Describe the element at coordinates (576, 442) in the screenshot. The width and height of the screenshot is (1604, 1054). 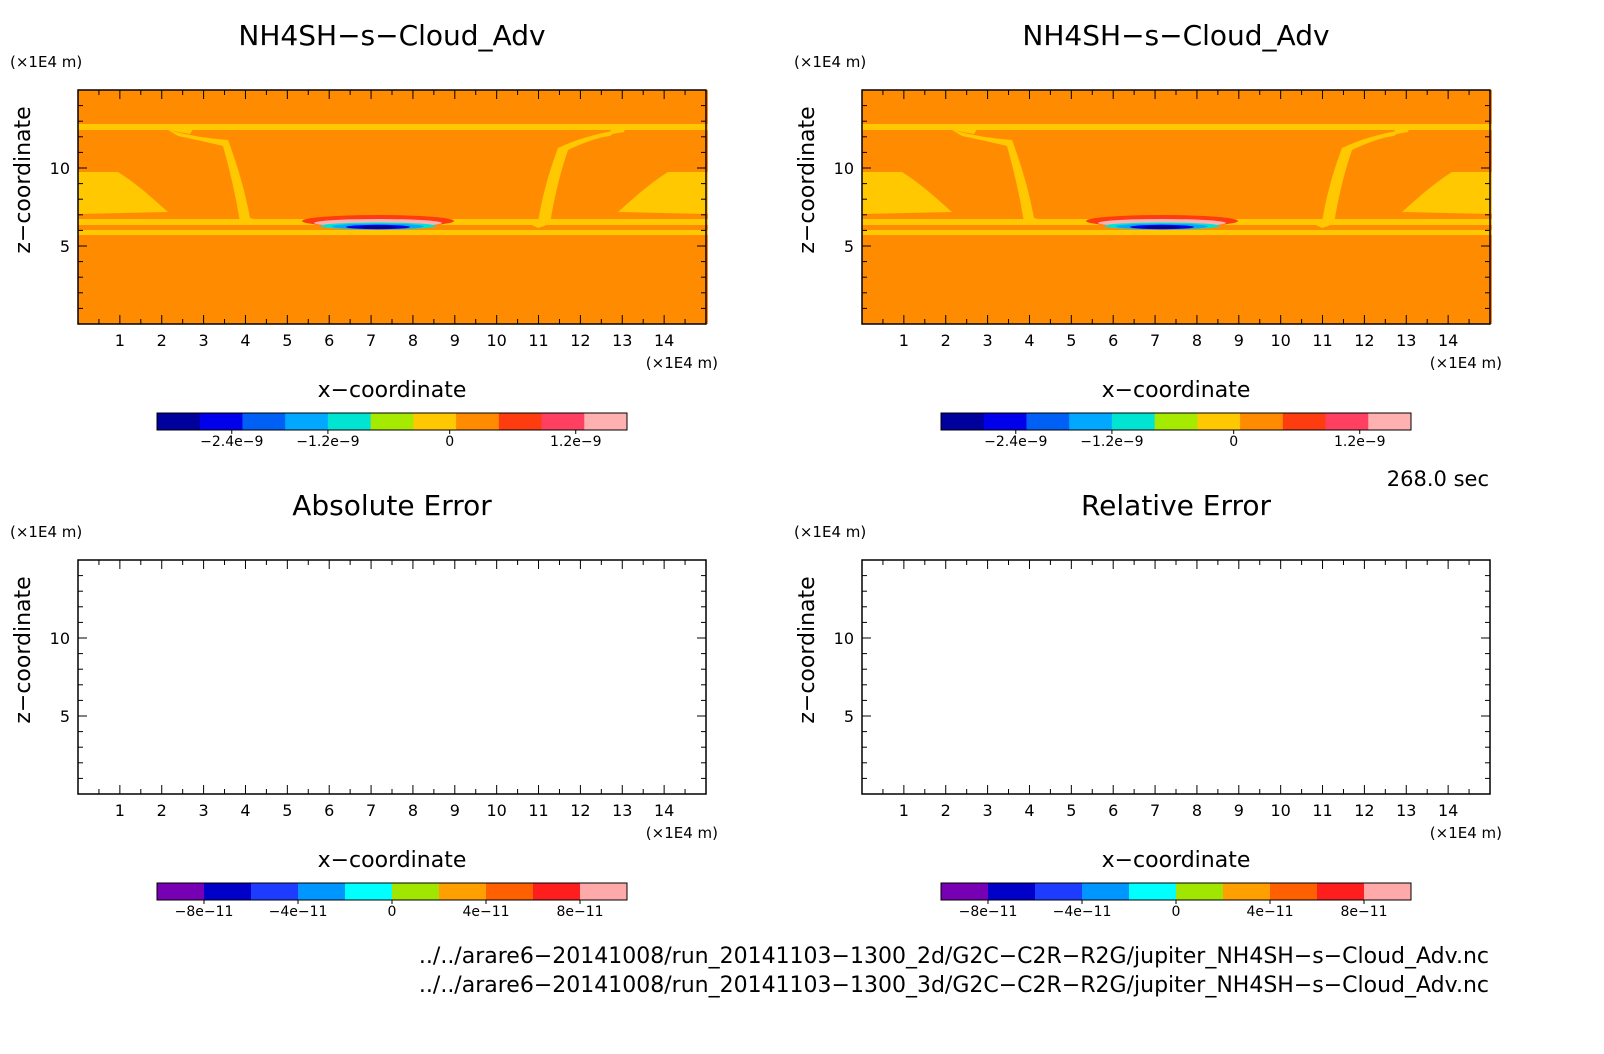
I see `colorbar-label: 1.2e−9` at that location.